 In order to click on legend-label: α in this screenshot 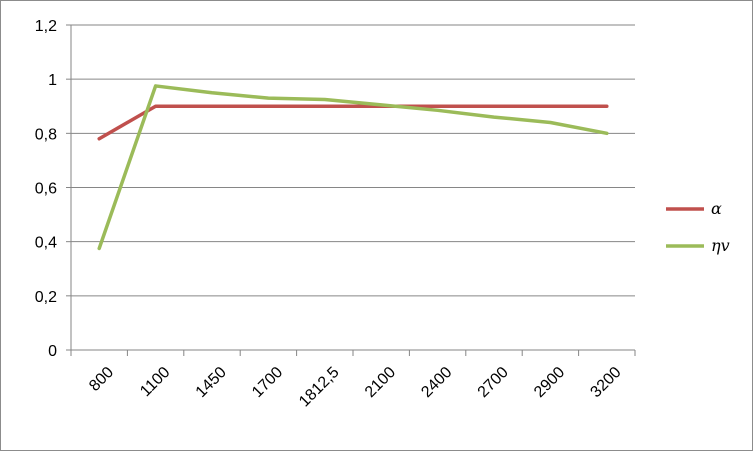, I will do `click(716, 208)`.